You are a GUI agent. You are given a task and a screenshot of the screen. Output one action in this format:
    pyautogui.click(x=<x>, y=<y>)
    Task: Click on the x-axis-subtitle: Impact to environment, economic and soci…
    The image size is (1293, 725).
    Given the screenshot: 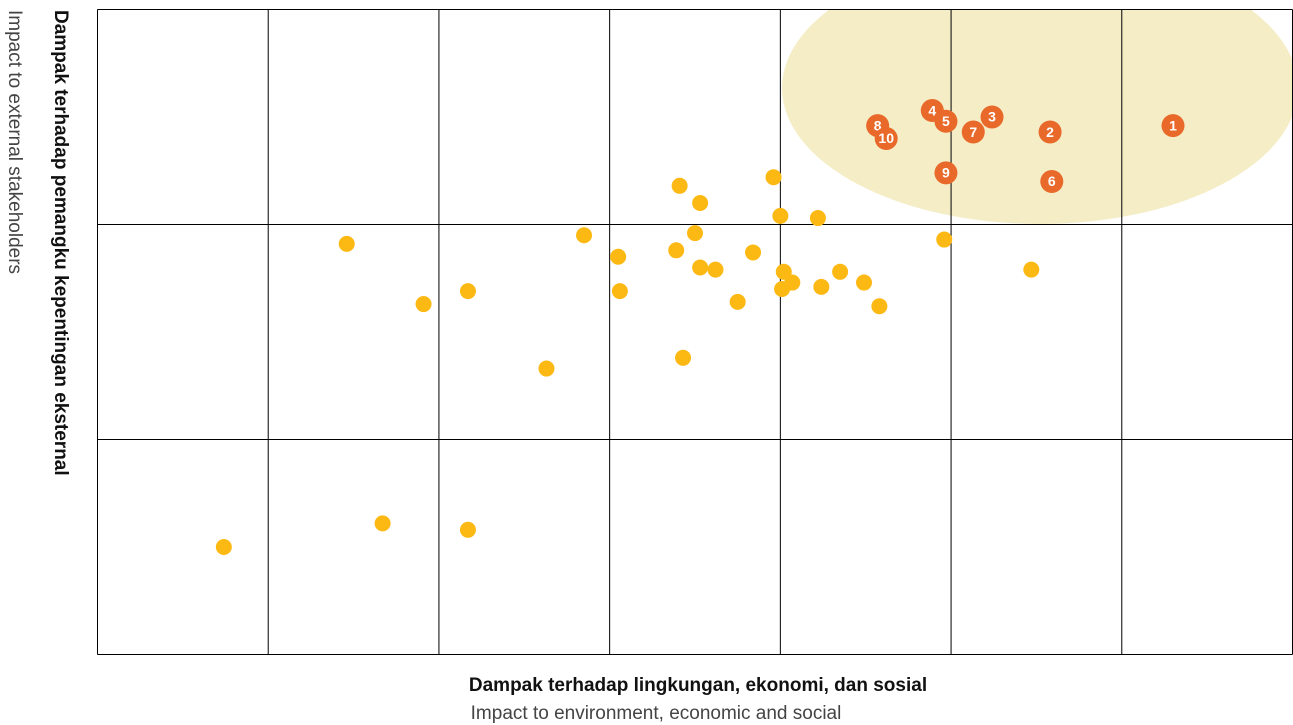 What is the action you would take?
    pyautogui.click(x=656, y=713)
    